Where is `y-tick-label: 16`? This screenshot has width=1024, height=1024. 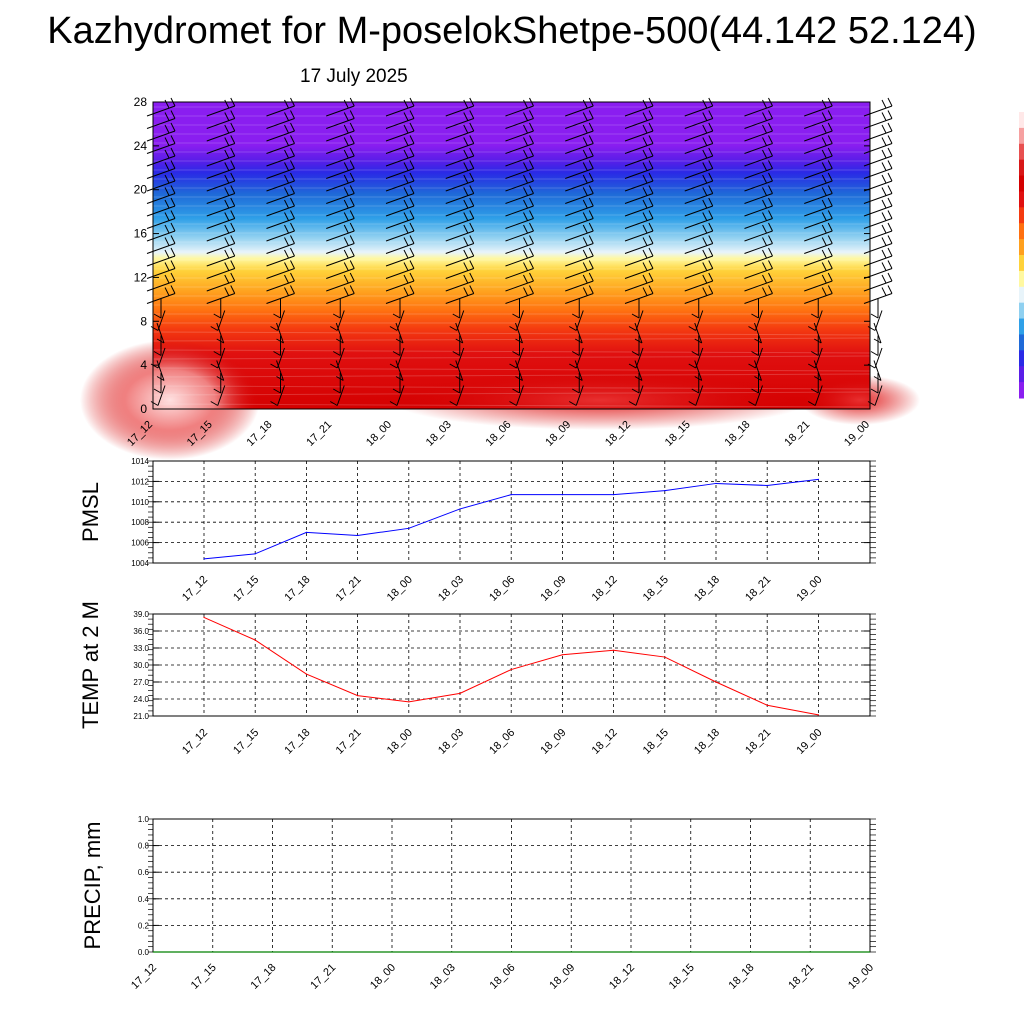
y-tick-label: 16 is located at coordinates (141, 234).